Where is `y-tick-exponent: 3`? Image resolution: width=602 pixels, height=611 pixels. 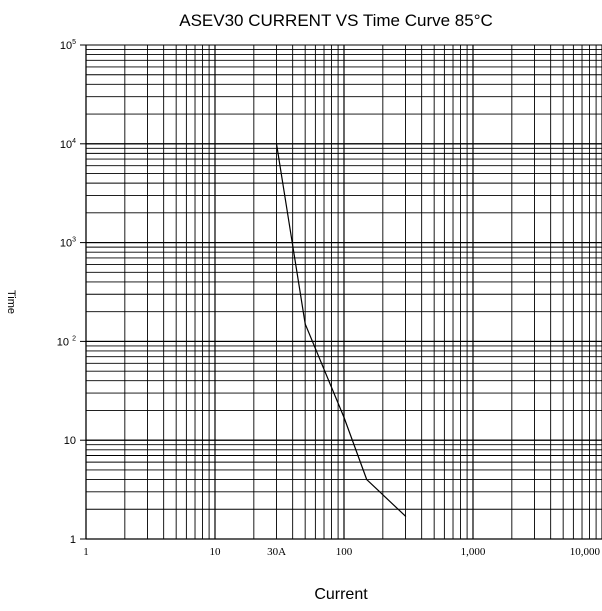 y-tick-exponent: 3 is located at coordinates (74, 240).